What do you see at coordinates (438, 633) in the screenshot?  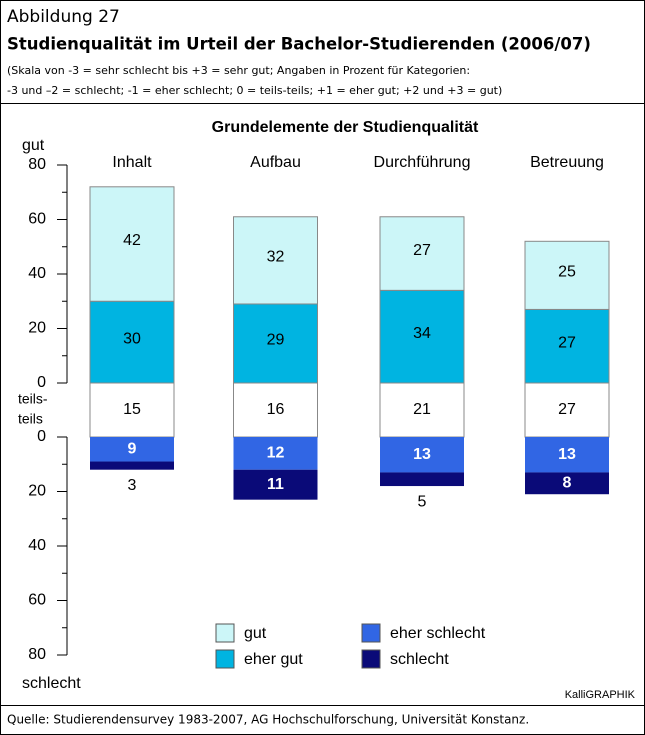 I see `legend-label: eher schlecht` at bounding box center [438, 633].